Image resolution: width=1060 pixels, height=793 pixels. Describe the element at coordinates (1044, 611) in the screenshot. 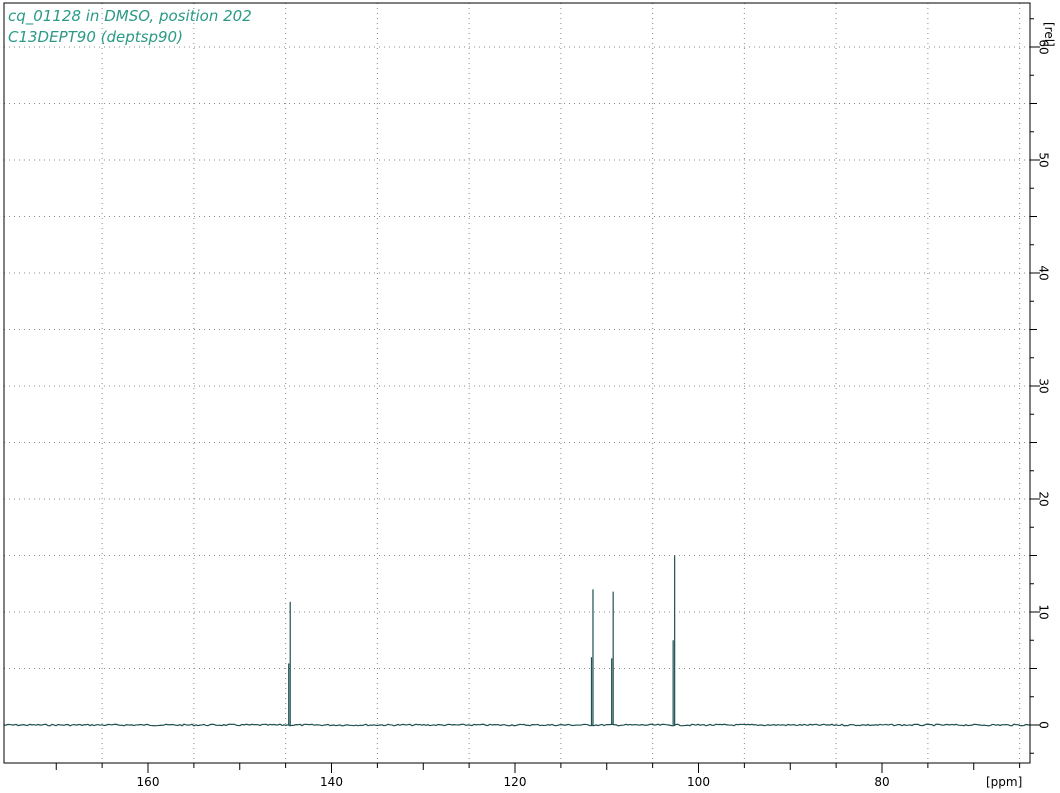

I see `y-axis-tick-label: 10` at that location.